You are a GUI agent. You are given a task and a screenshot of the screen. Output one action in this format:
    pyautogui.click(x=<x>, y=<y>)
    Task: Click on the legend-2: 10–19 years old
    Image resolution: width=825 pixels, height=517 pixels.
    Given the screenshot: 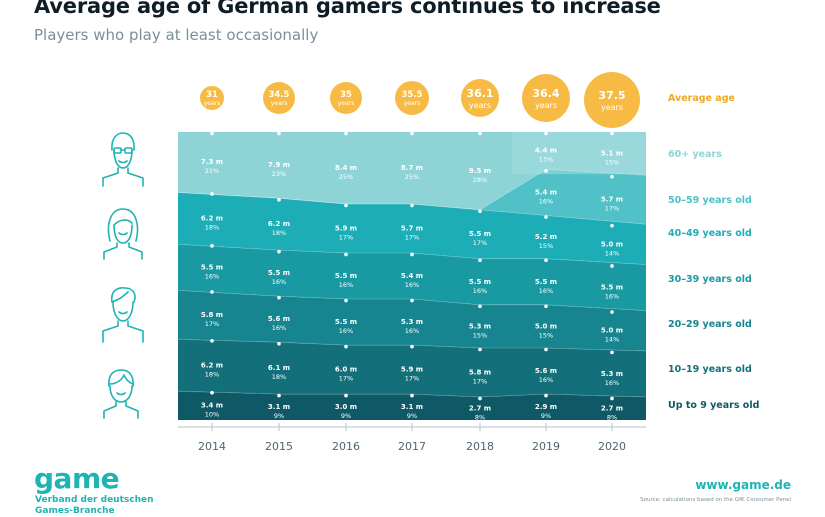 What is the action you would take?
    pyautogui.click(x=710, y=369)
    